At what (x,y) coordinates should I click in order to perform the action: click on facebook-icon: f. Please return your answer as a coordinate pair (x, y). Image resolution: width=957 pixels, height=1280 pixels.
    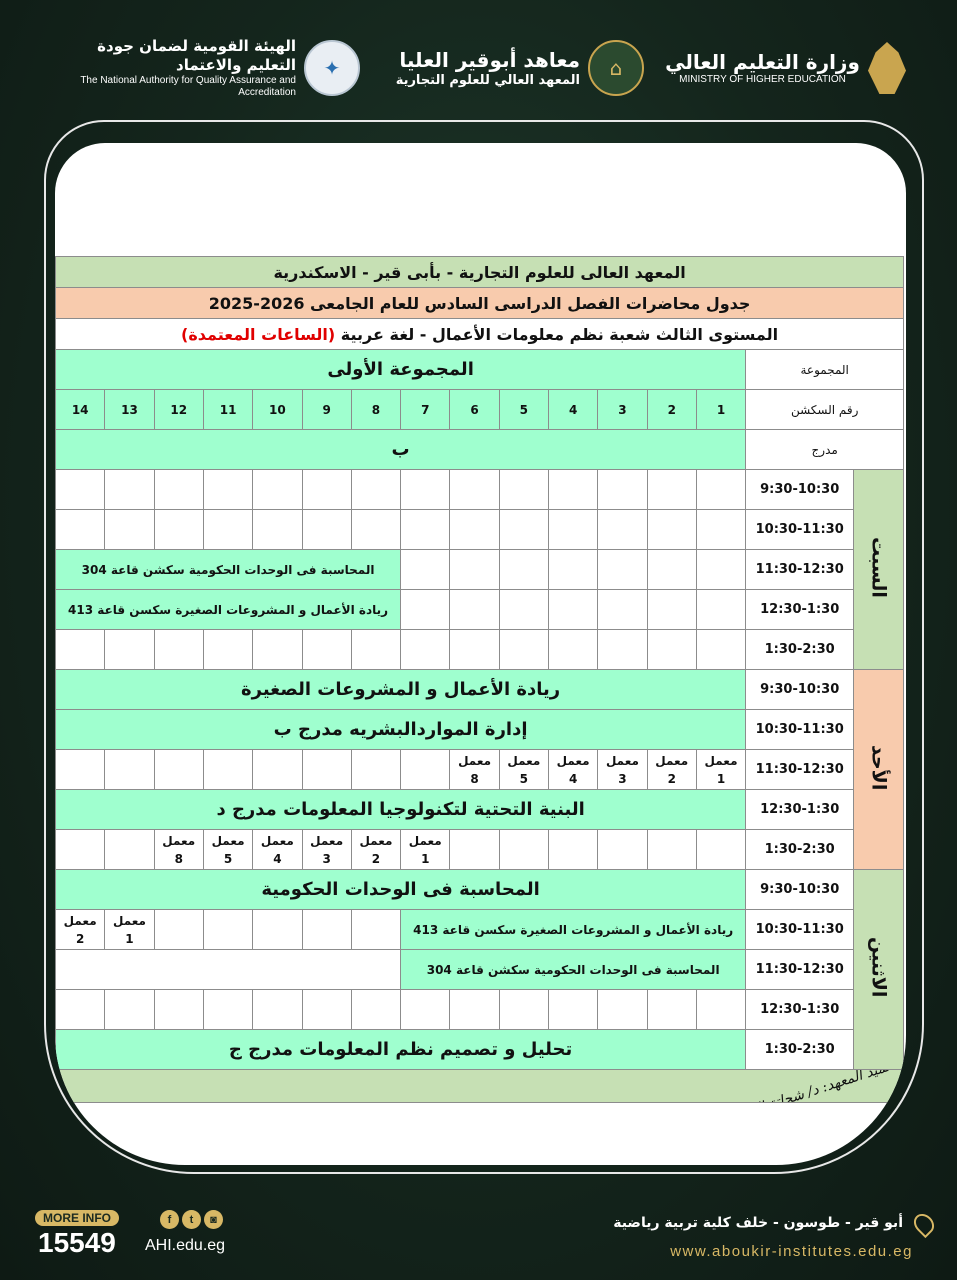
    Looking at the image, I should click on (169, 1219).